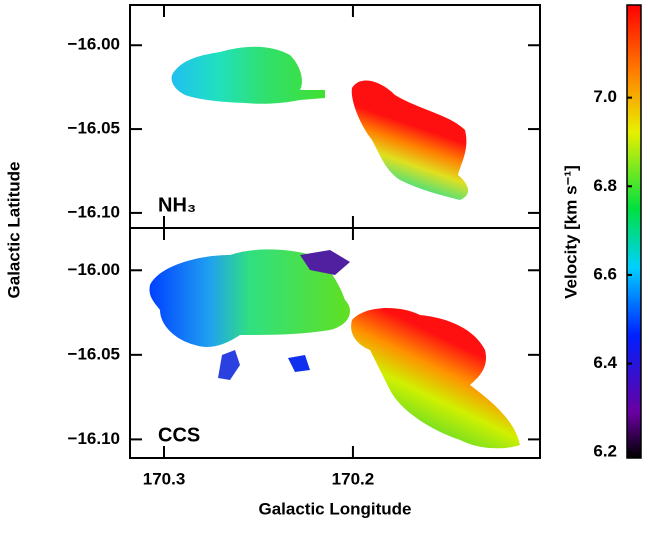  I want to click on x-tick-label: 170.2, so click(353, 478).